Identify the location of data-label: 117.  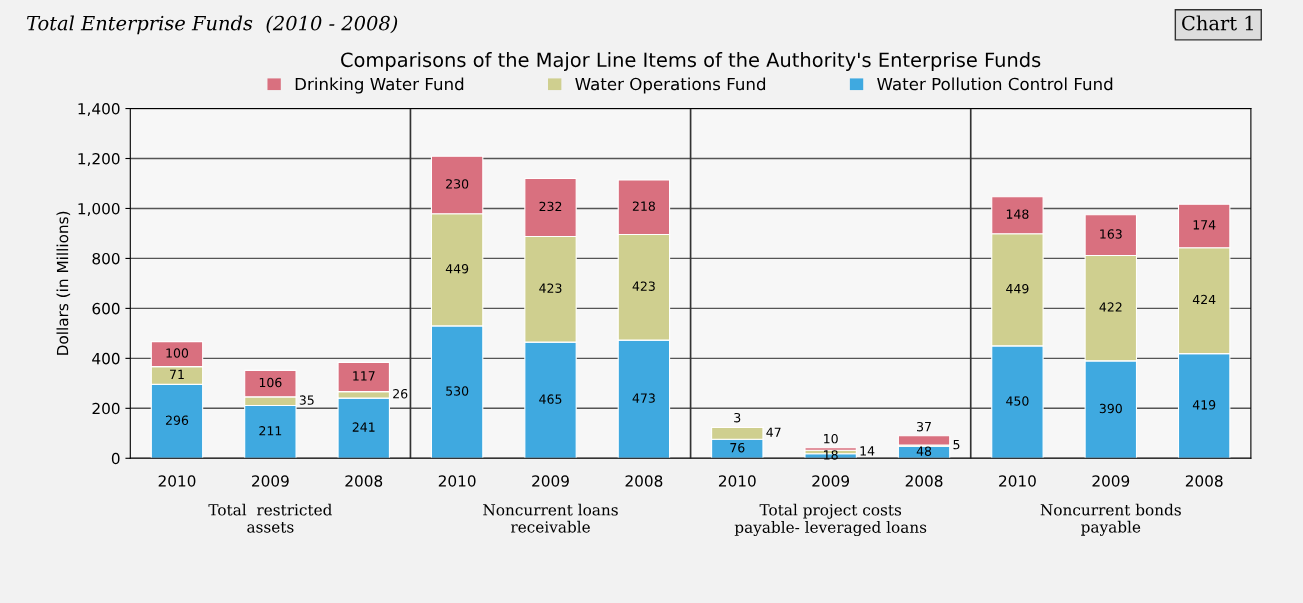
(364, 376).